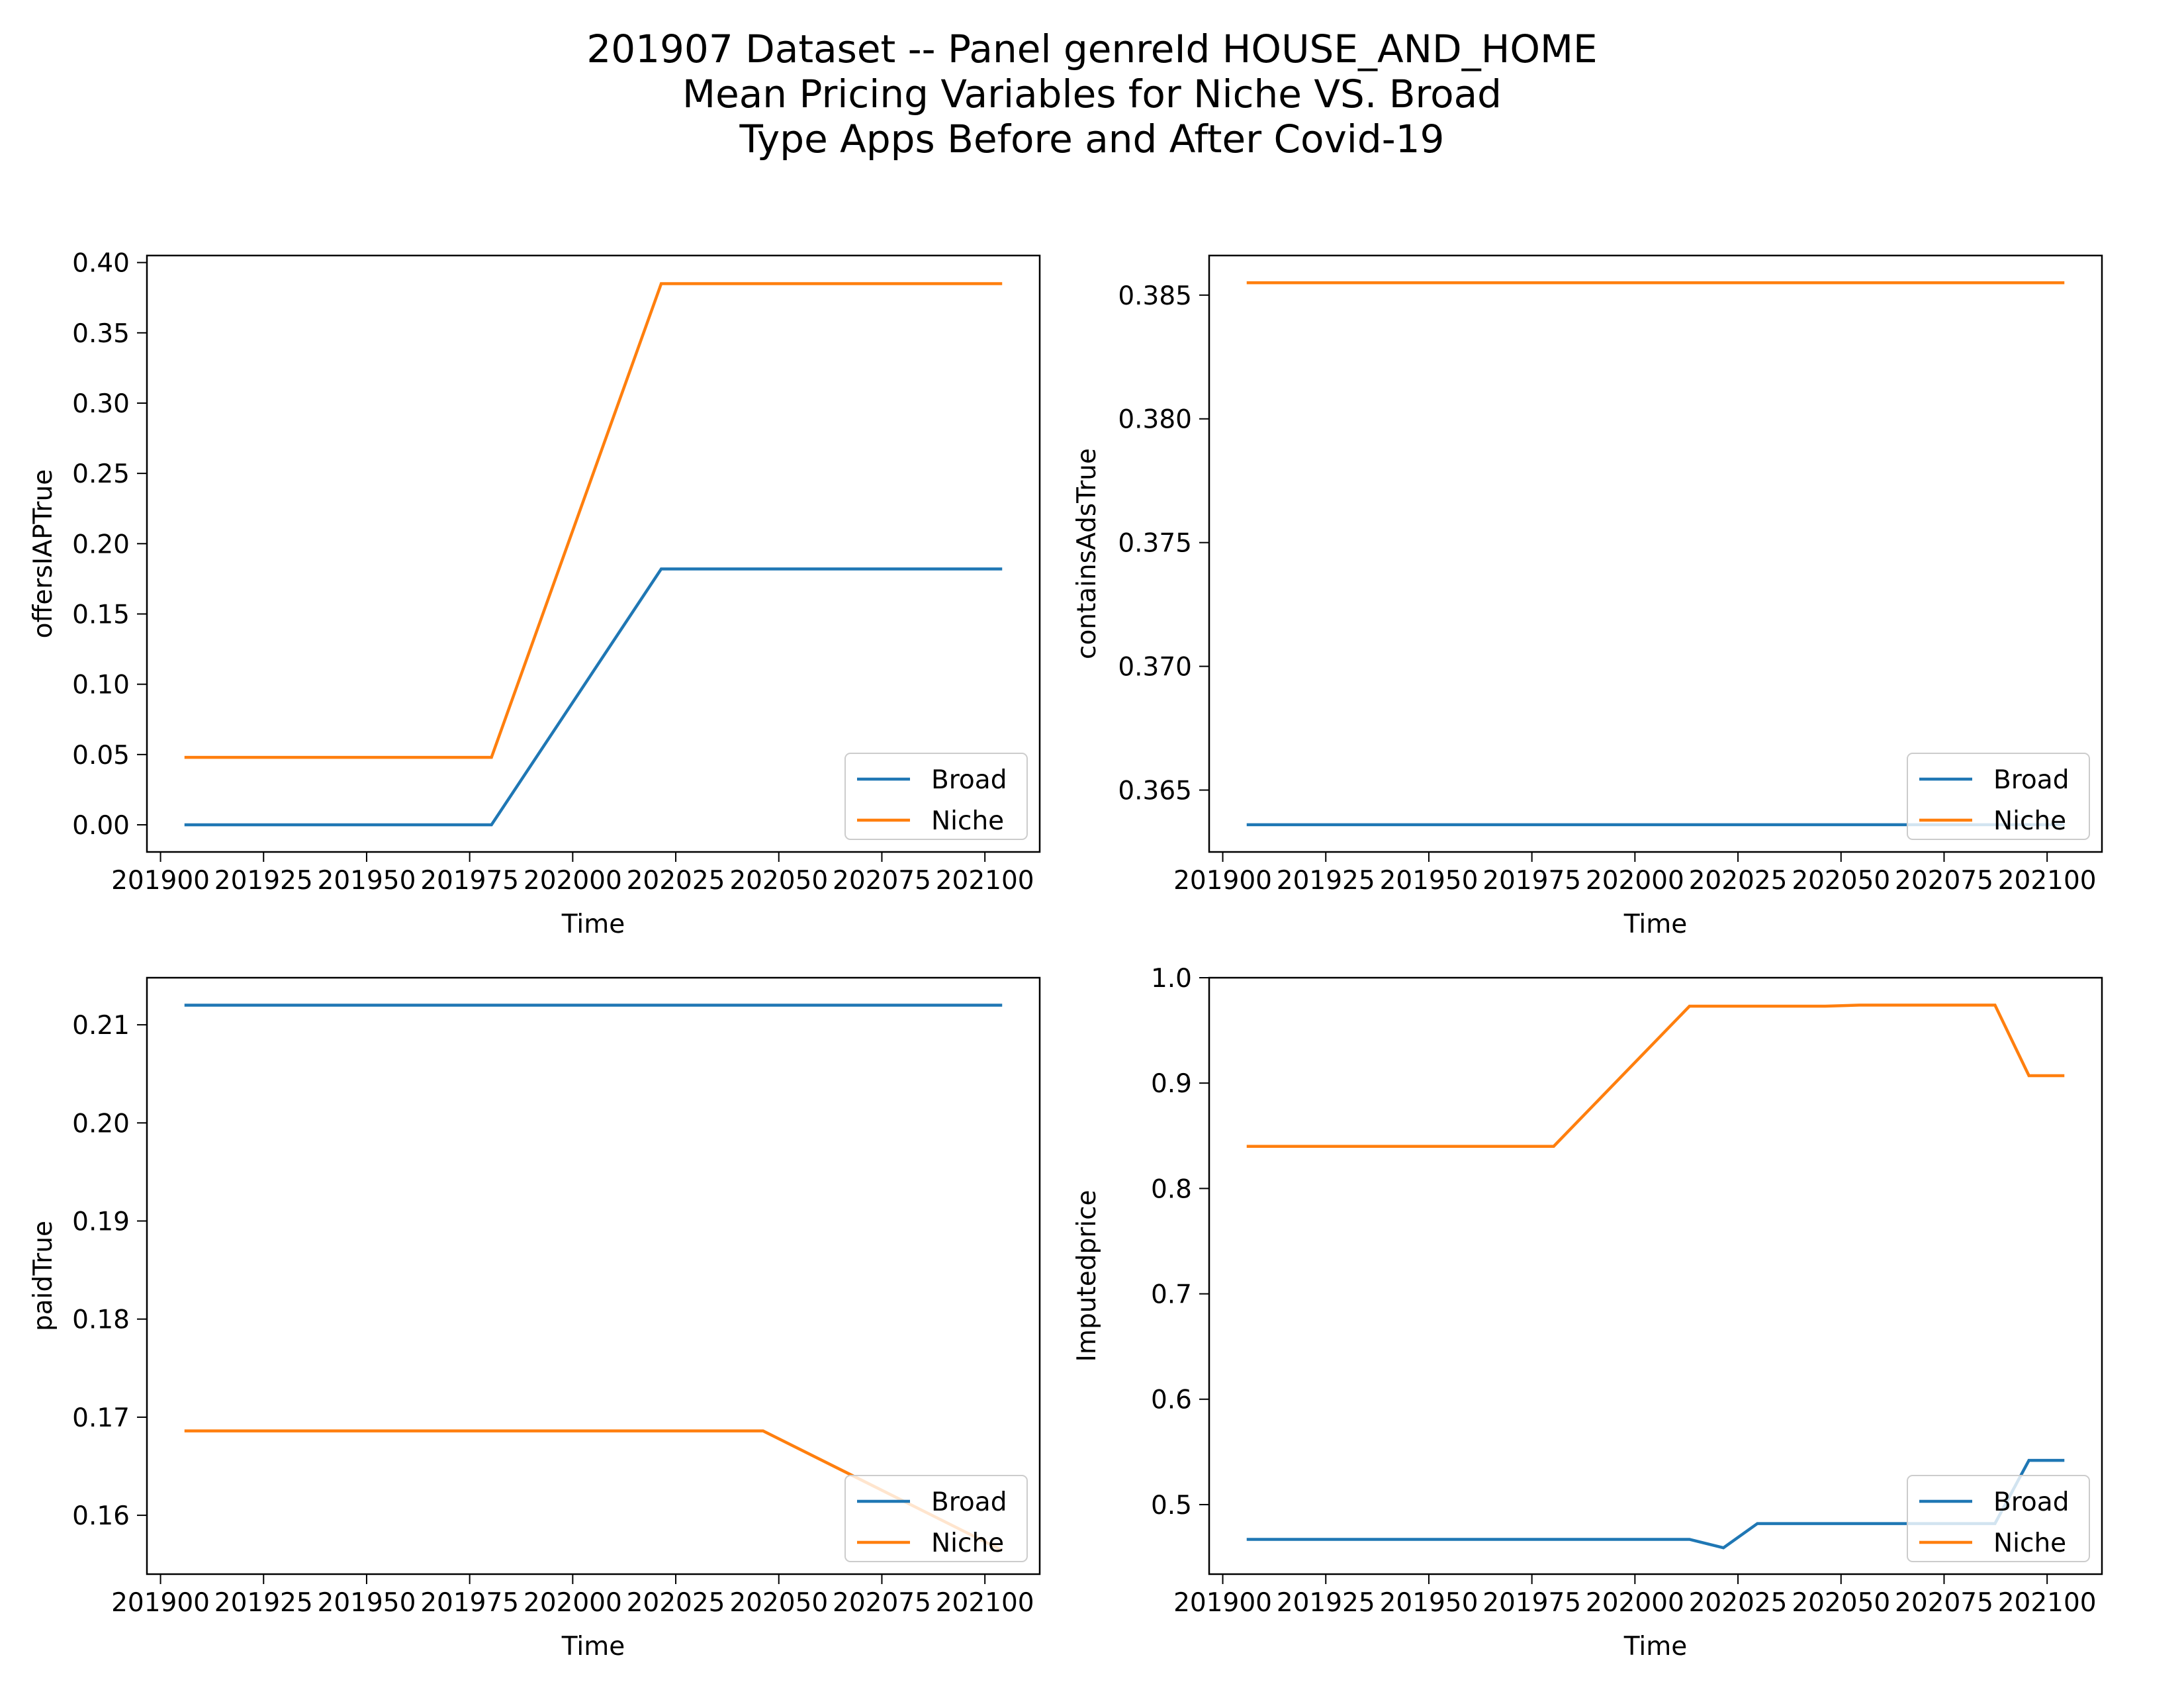  I want to click on y-tick-label: 0.370, so click(1155, 667).